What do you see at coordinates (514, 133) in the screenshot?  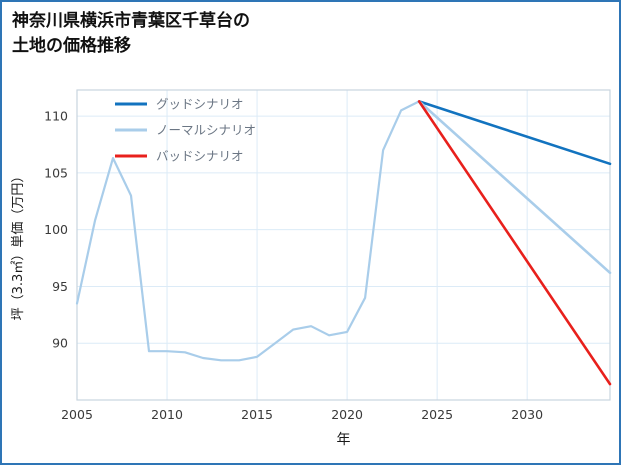 I see `series-scenario-good` at bounding box center [514, 133].